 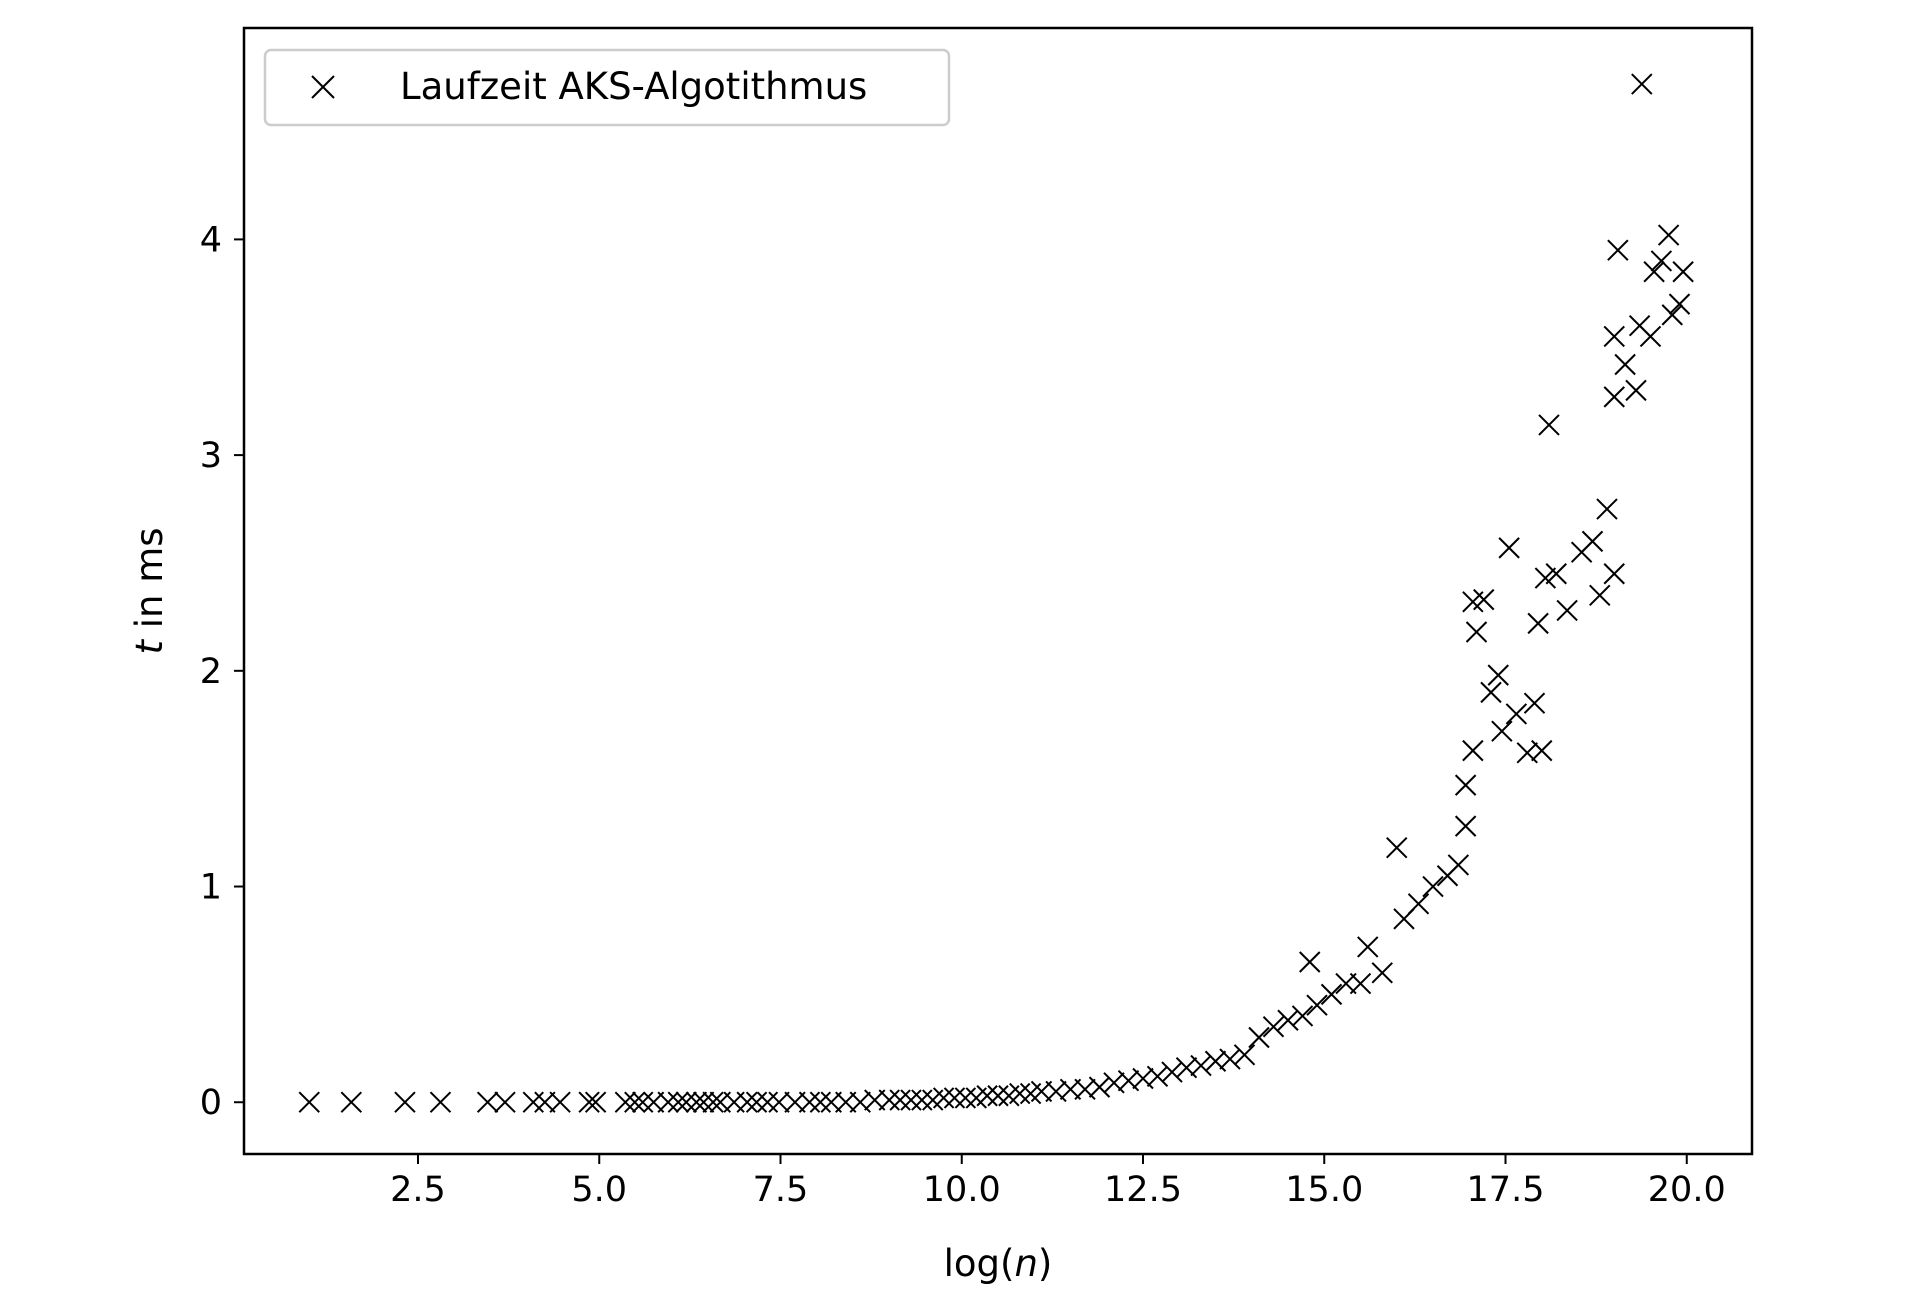 What do you see at coordinates (323, 87) in the screenshot?
I see `legend-marker-x-icon` at bounding box center [323, 87].